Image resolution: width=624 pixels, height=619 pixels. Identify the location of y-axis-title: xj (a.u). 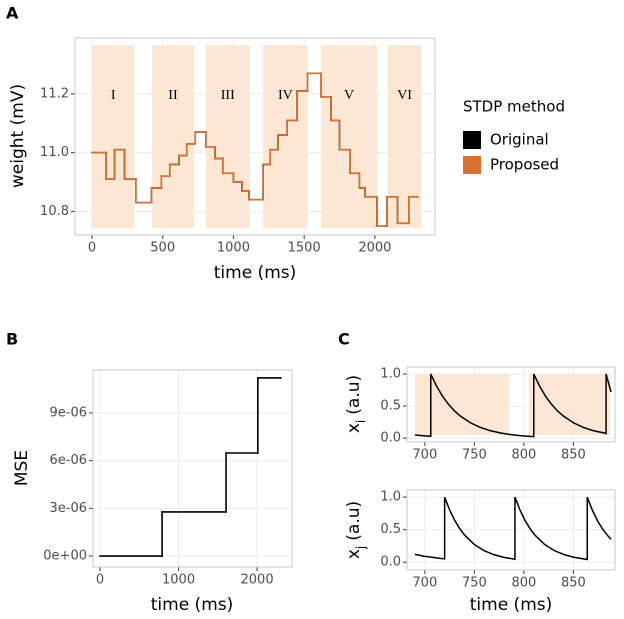
(356, 530).